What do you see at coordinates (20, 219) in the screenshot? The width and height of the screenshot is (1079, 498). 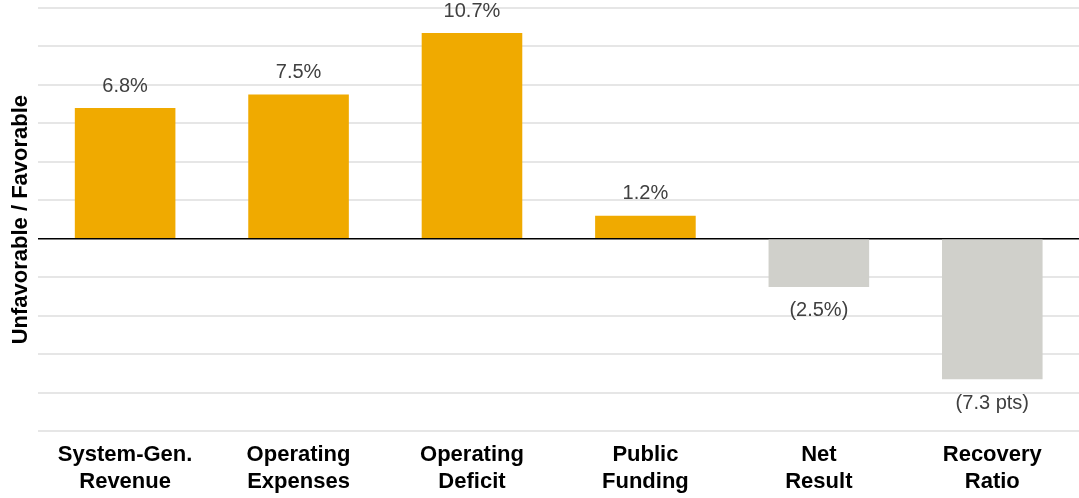 I see `y-axis-title: Unfavorable / Favorable` at bounding box center [20, 219].